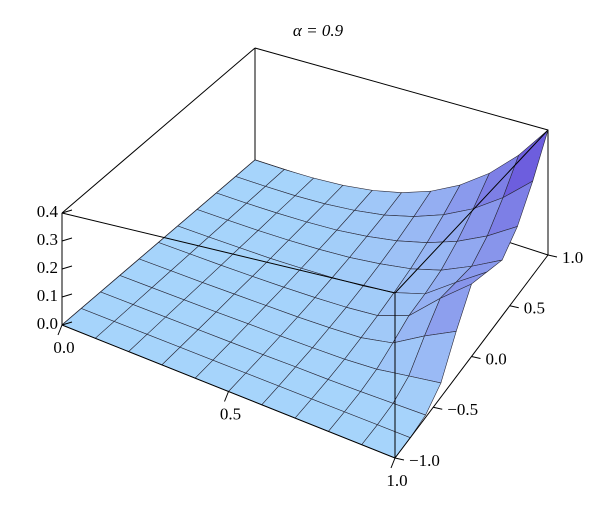  Describe the element at coordinates (496, 358) in the screenshot. I see `y-tick-label: 0.0` at that location.